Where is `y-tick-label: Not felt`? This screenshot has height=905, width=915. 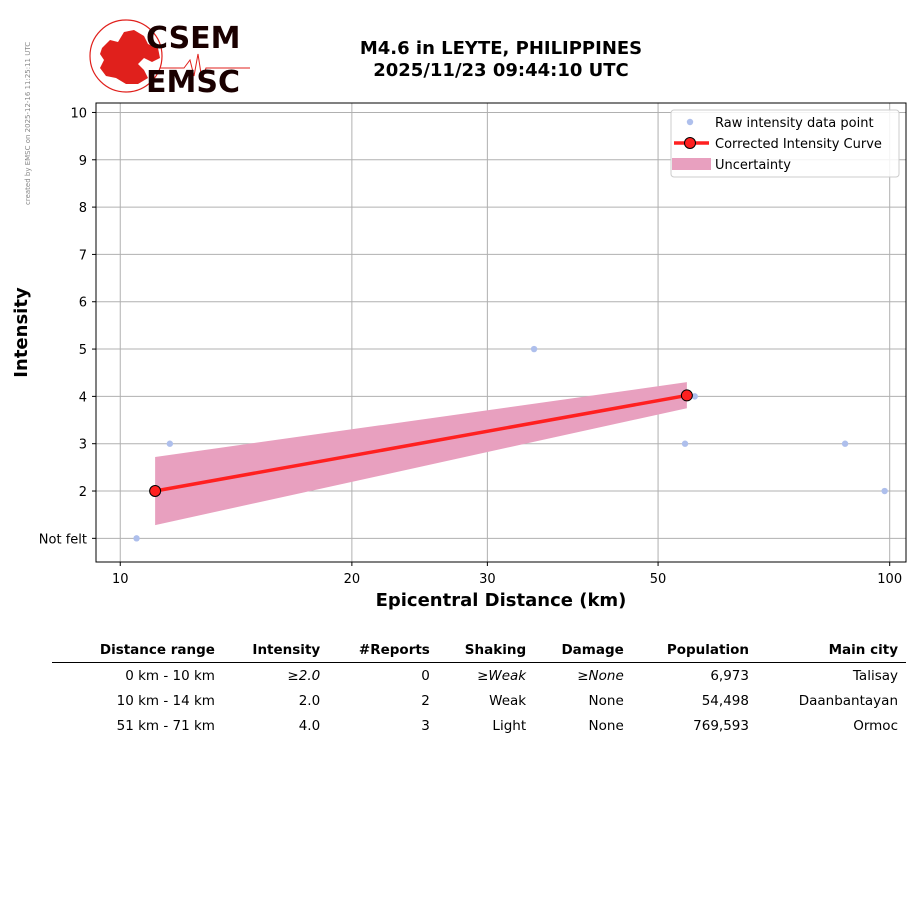
y-tick-label: Not felt is located at coordinates (63, 539).